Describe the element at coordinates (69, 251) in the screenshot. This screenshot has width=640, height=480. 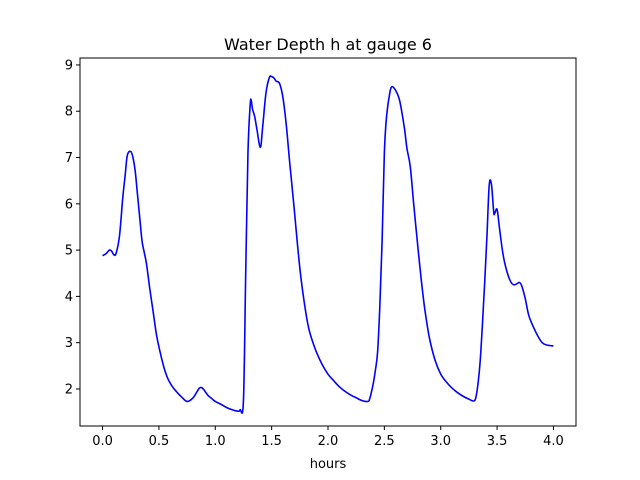
I see `y-tick-label: 5` at that location.